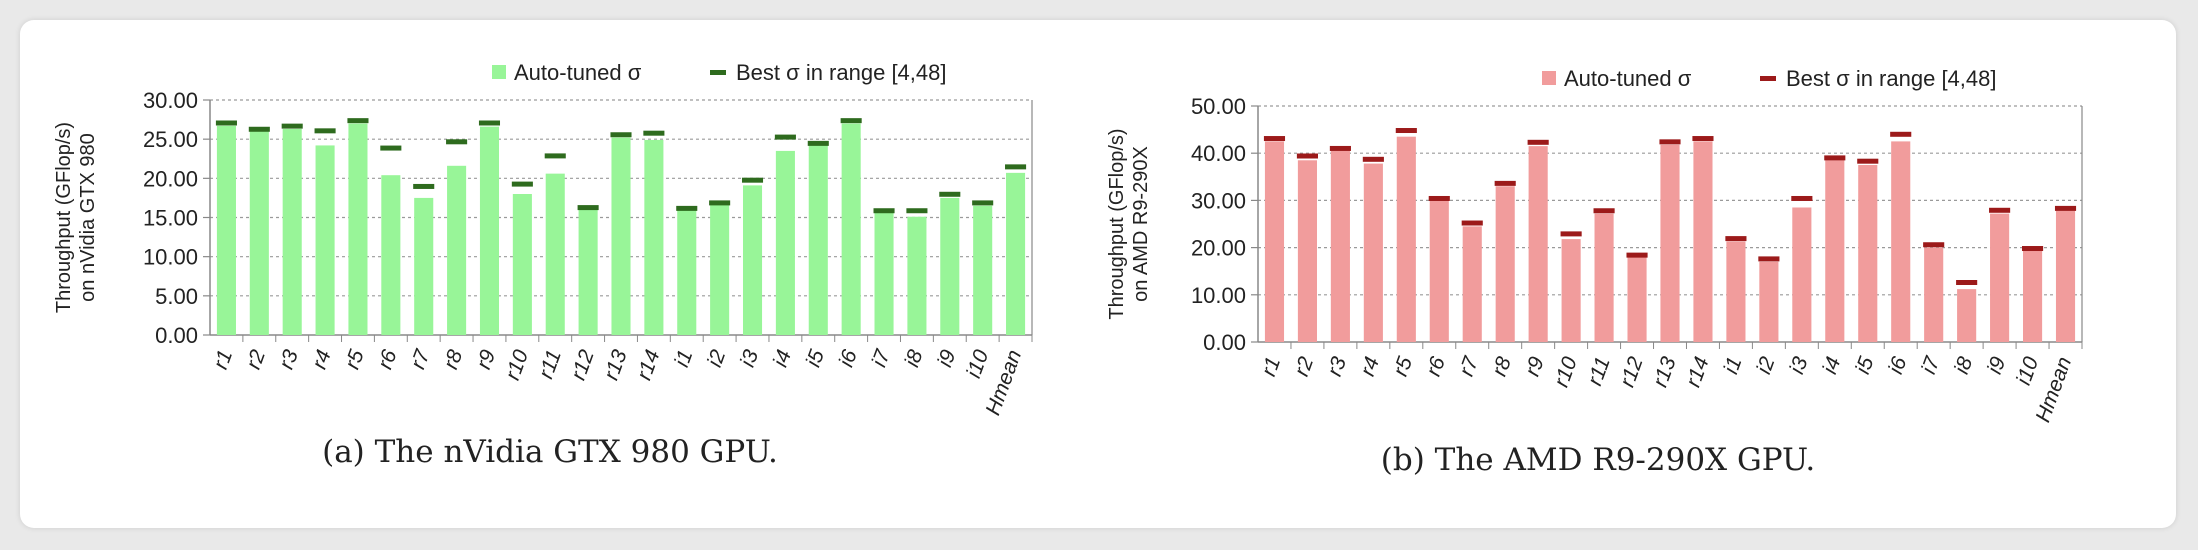 The height and width of the screenshot is (550, 2198). Describe the element at coordinates (1967, 315) in the screenshot. I see `bar-i8` at that location.